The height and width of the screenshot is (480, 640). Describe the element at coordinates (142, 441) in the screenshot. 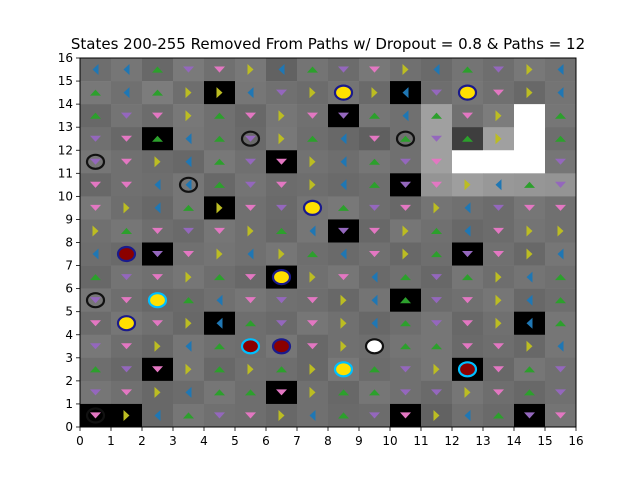

I see `x-tick-label: 2` at that location.